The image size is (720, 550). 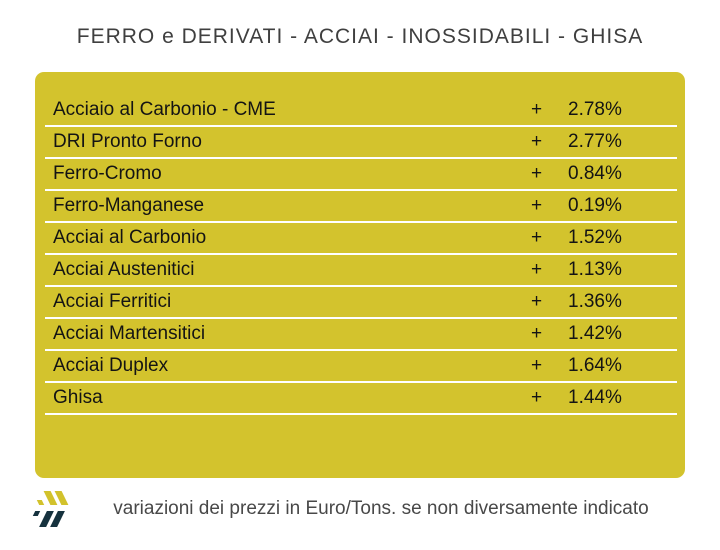 What do you see at coordinates (78, 397) in the screenshot?
I see `commodity-label: Ghisa` at bounding box center [78, 397].